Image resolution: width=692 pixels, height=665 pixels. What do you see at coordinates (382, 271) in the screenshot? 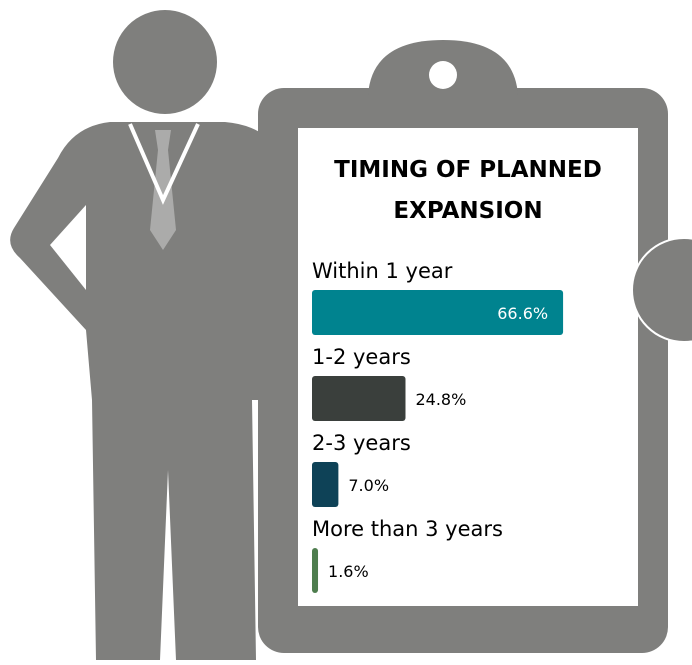
I see `category-label: Within 1 year` at bounding box center [382, 271].